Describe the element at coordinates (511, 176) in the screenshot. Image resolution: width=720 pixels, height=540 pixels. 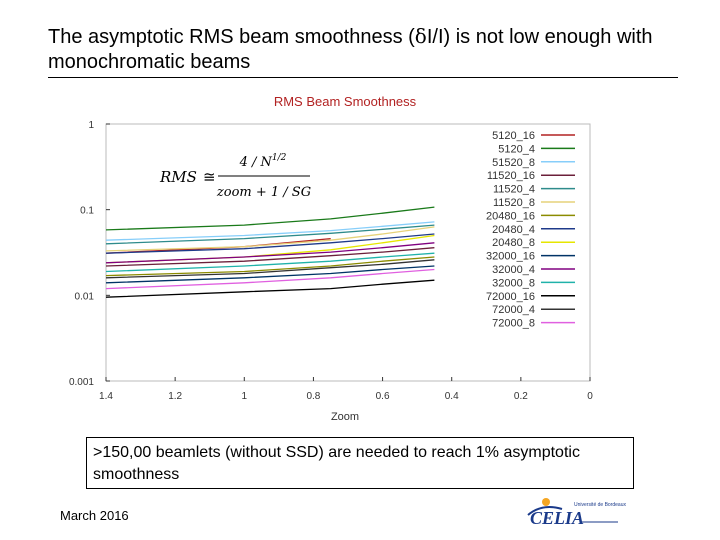
I see `legend-label: 11520_16` at that location.